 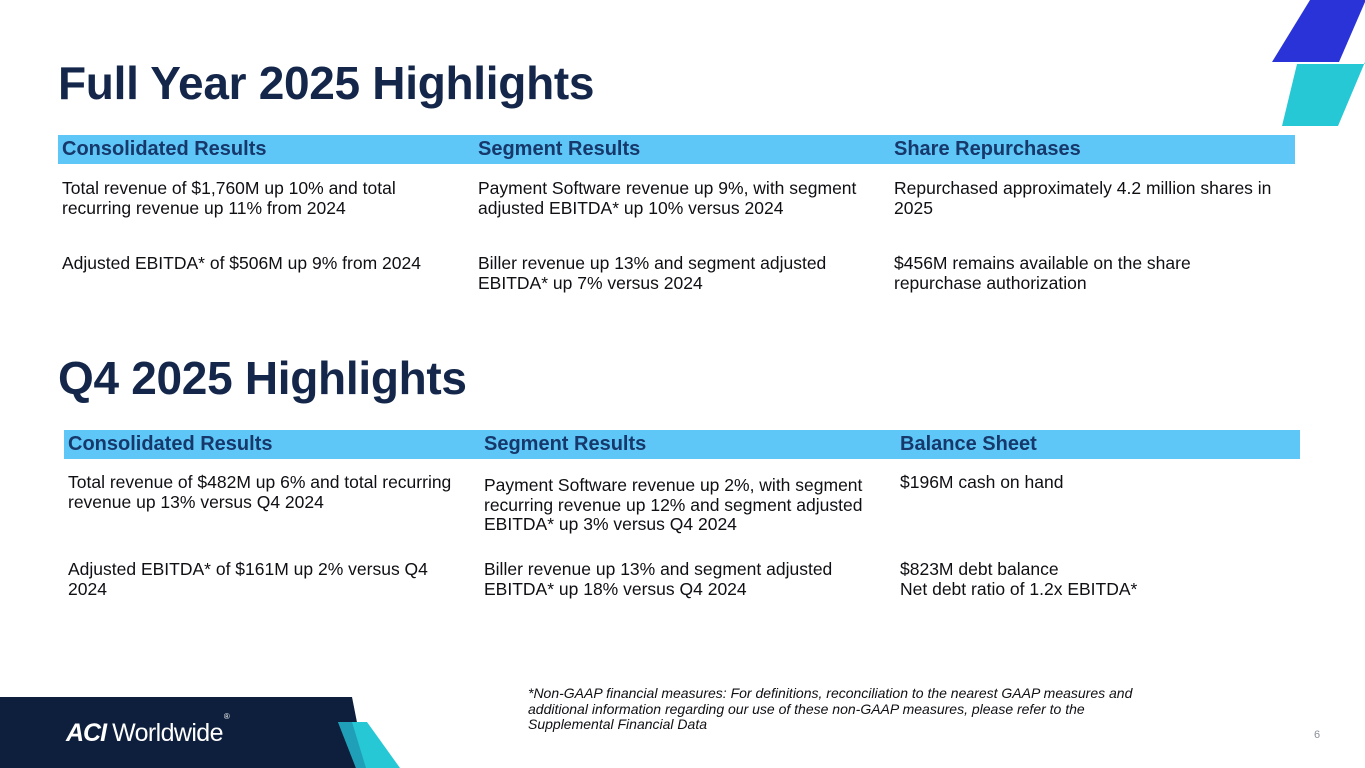 What do you see at coordinates (1318, 31) in the screenshot?
I see `corner-blue-stripe` at bounding box center [1318, 31].